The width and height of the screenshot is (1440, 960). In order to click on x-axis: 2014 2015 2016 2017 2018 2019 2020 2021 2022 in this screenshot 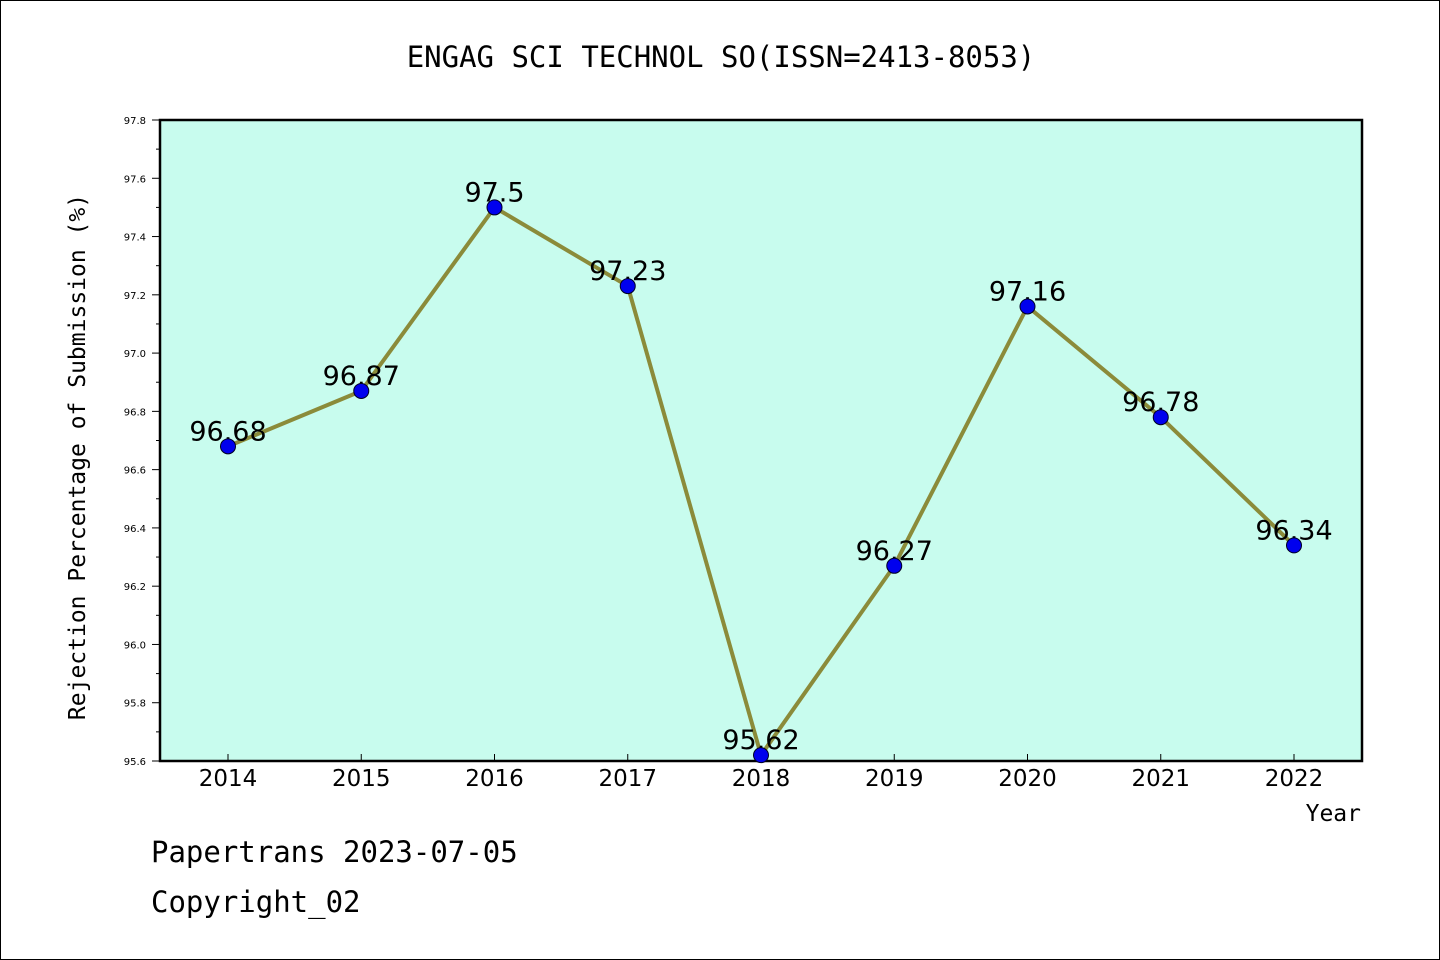, I will do `click(761, 773)`.